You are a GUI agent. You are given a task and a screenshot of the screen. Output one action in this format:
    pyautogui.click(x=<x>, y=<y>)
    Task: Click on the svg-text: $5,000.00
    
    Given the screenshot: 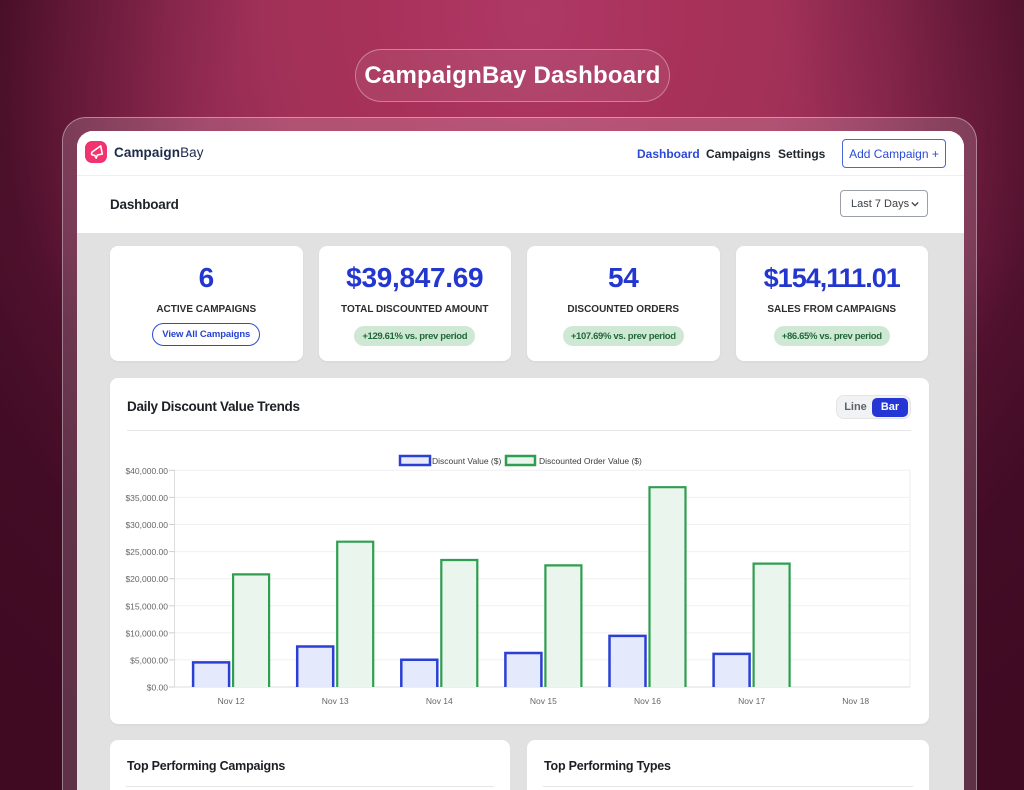 What is the action you would take?
    pyautogui.click(x=149, y=660)
    